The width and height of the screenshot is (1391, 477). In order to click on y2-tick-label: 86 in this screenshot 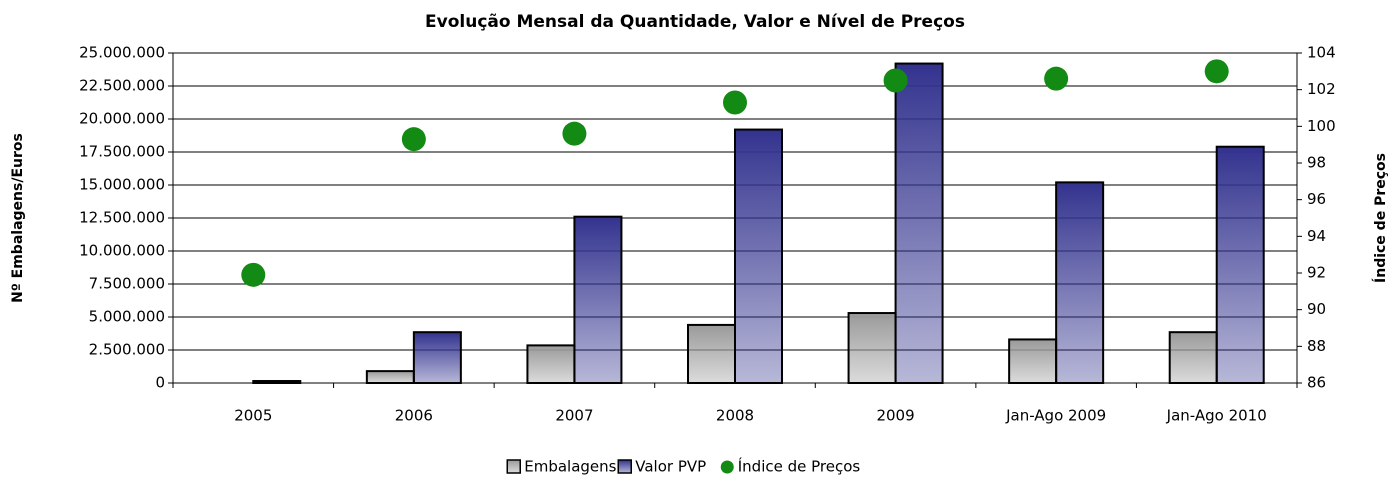, I will do `click(1316, 383)`.